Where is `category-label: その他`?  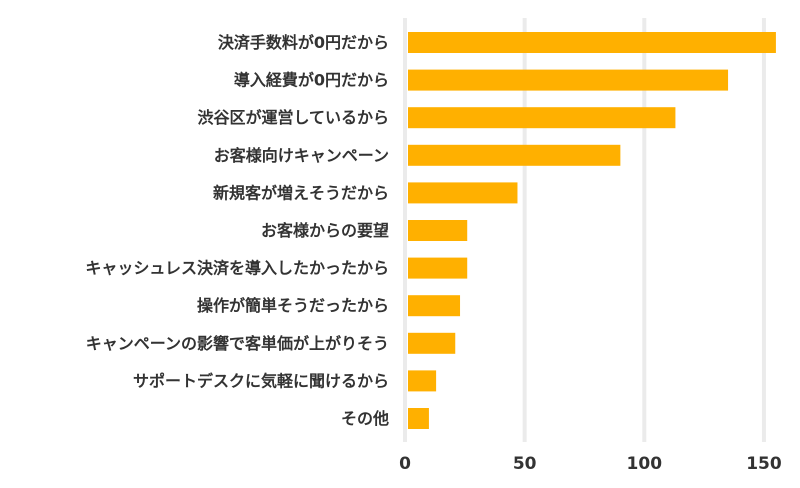
category-label: その他 is located at coordinates (365, 418).